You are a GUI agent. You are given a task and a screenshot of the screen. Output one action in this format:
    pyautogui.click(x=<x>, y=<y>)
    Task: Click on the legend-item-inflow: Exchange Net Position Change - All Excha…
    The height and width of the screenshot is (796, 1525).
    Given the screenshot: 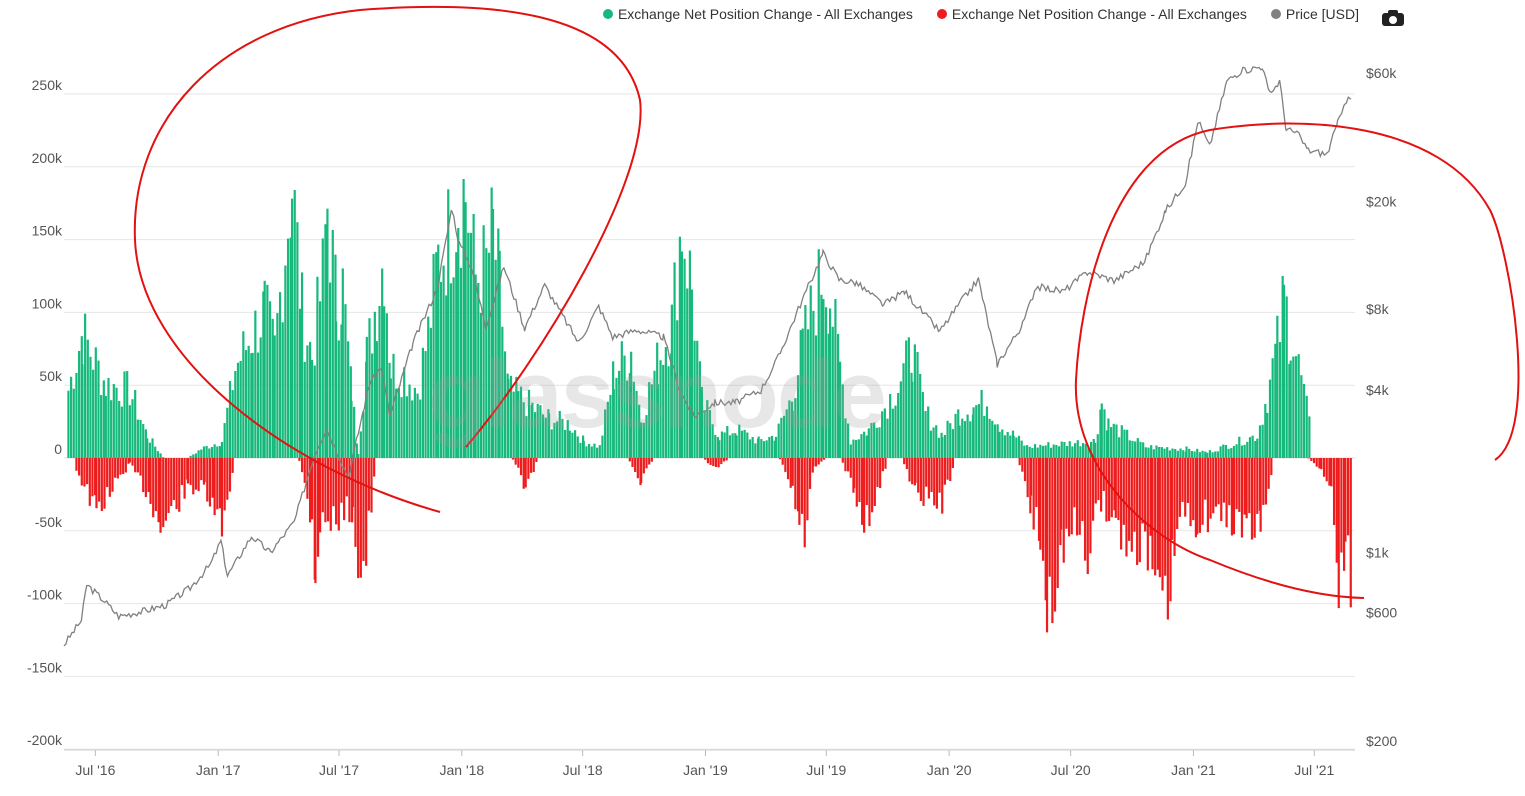 What is the action you would take?
    pyautogui.click(x=757, y=14)
    